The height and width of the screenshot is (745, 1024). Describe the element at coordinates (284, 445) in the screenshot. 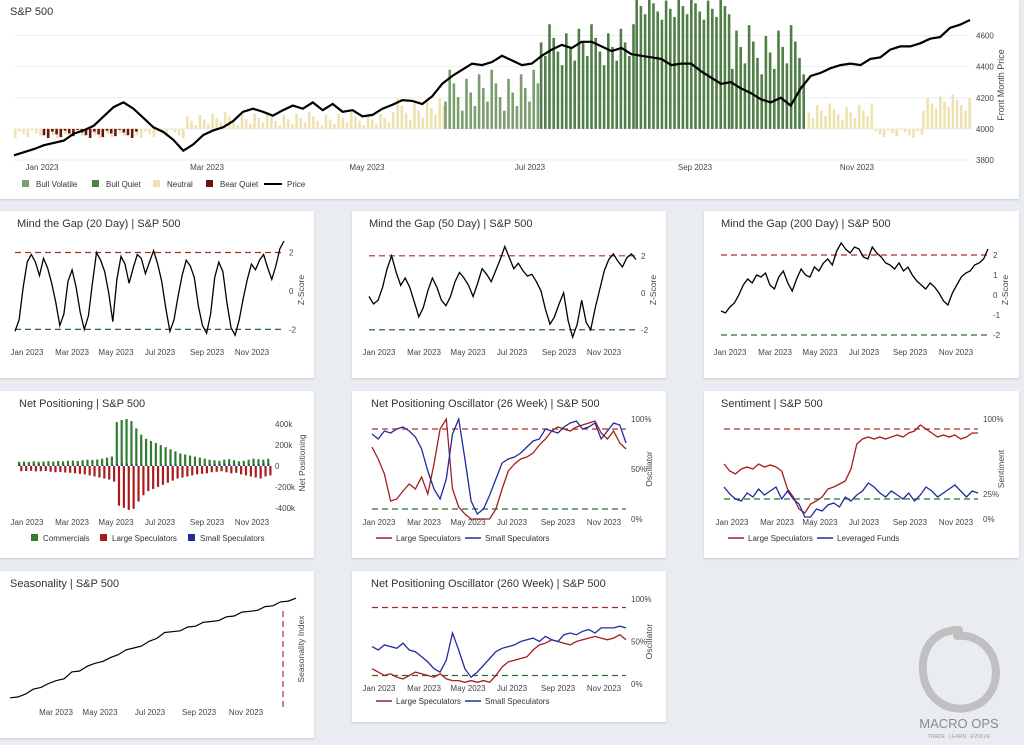

I see `y-tick-label: 200k` at that location.